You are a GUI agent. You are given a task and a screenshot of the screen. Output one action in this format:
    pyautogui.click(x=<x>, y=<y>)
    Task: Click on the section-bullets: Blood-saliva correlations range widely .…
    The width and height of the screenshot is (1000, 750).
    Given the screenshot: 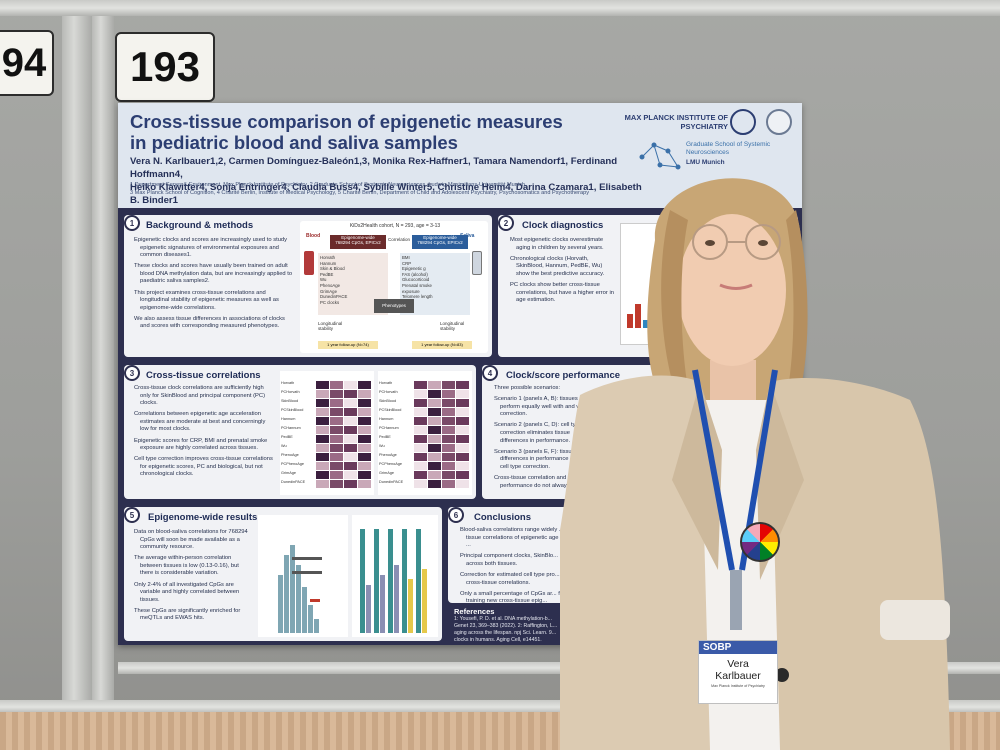 What is the action you would take?
    pyautogui.click(x=515, y=565)
    